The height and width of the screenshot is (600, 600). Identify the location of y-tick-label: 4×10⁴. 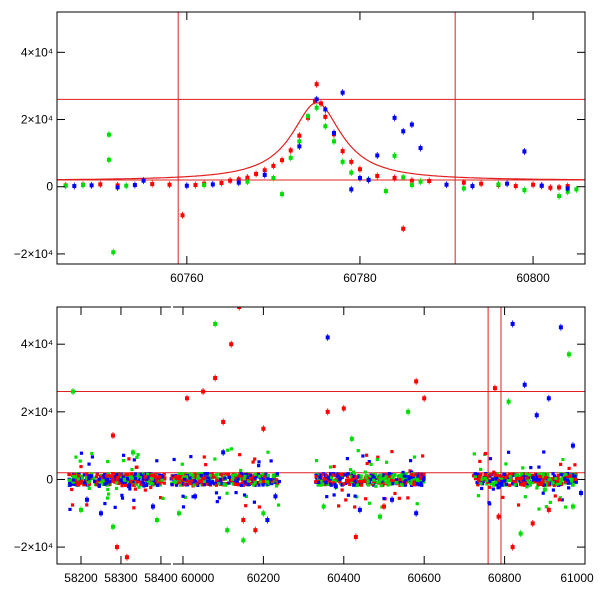
(37, 344).